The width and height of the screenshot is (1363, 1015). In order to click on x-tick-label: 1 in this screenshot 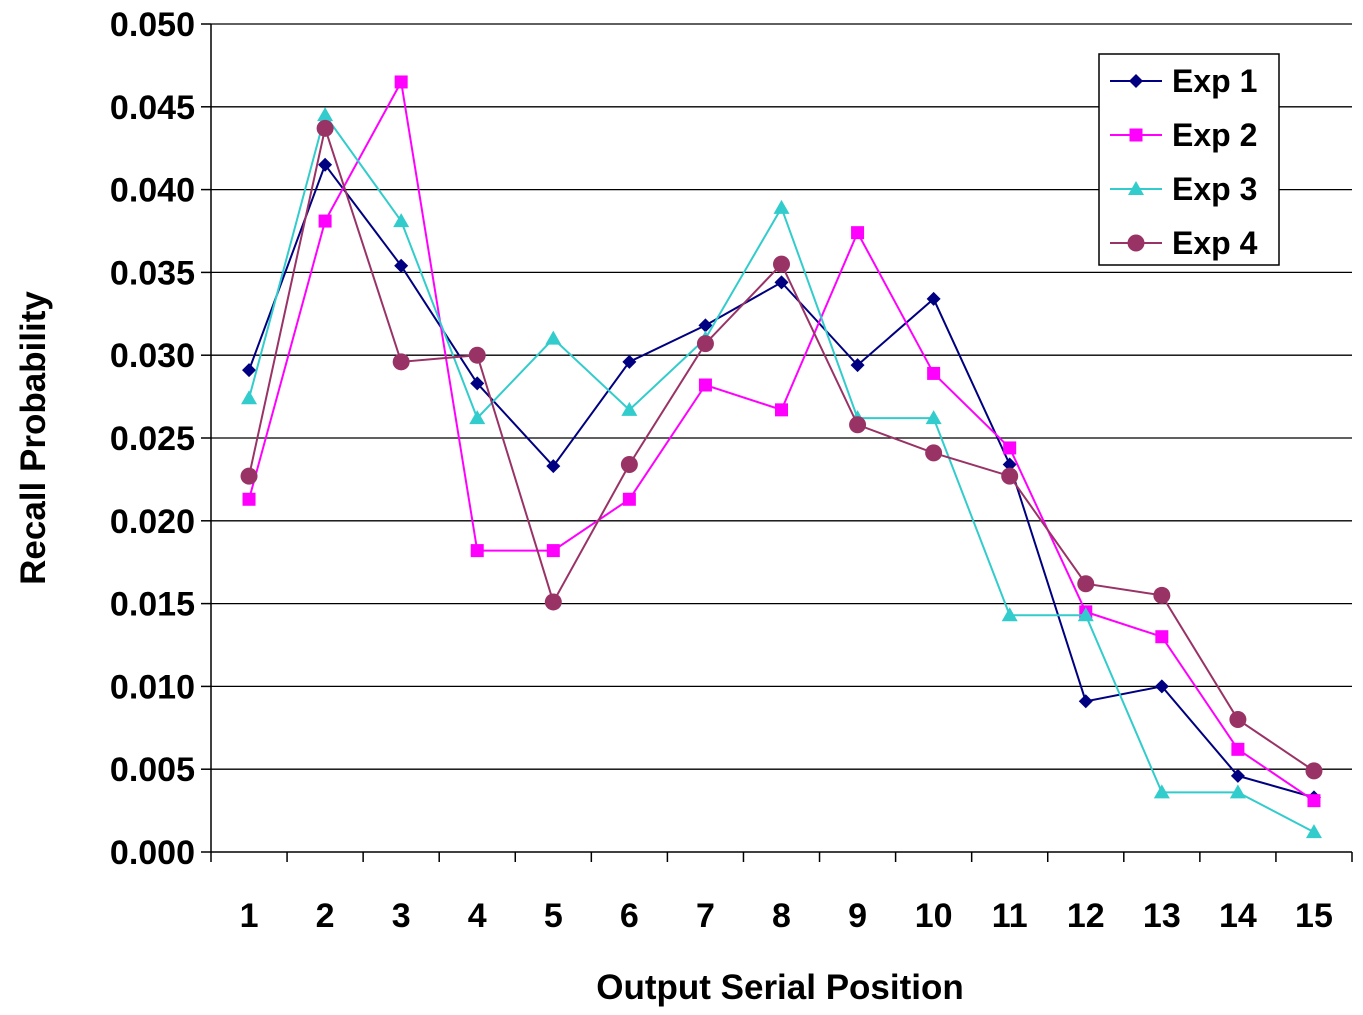, I will do `click(249, 916)`.